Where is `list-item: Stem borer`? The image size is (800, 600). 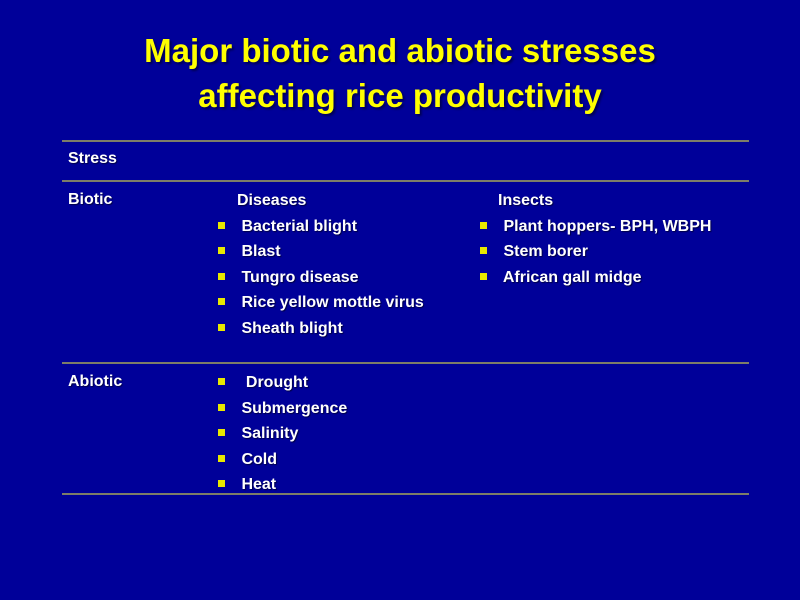
list-item: Stem borer is located at coordinates (595, 252).